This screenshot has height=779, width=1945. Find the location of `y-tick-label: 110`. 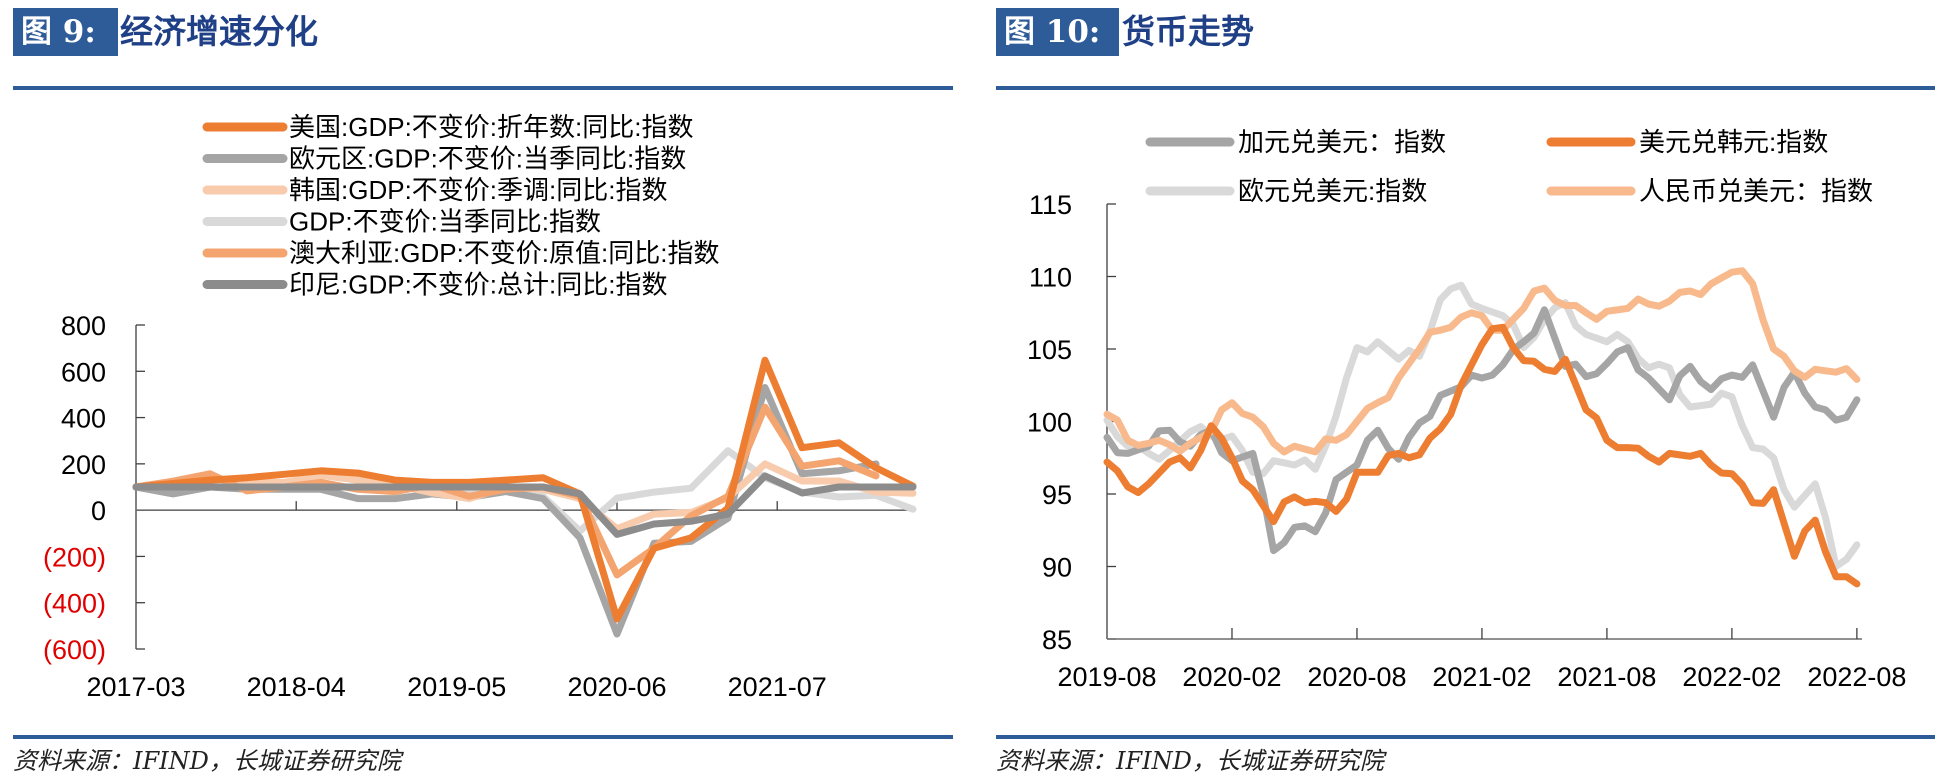

y-tick-label: 110 is located at coordinates (1050, 278).